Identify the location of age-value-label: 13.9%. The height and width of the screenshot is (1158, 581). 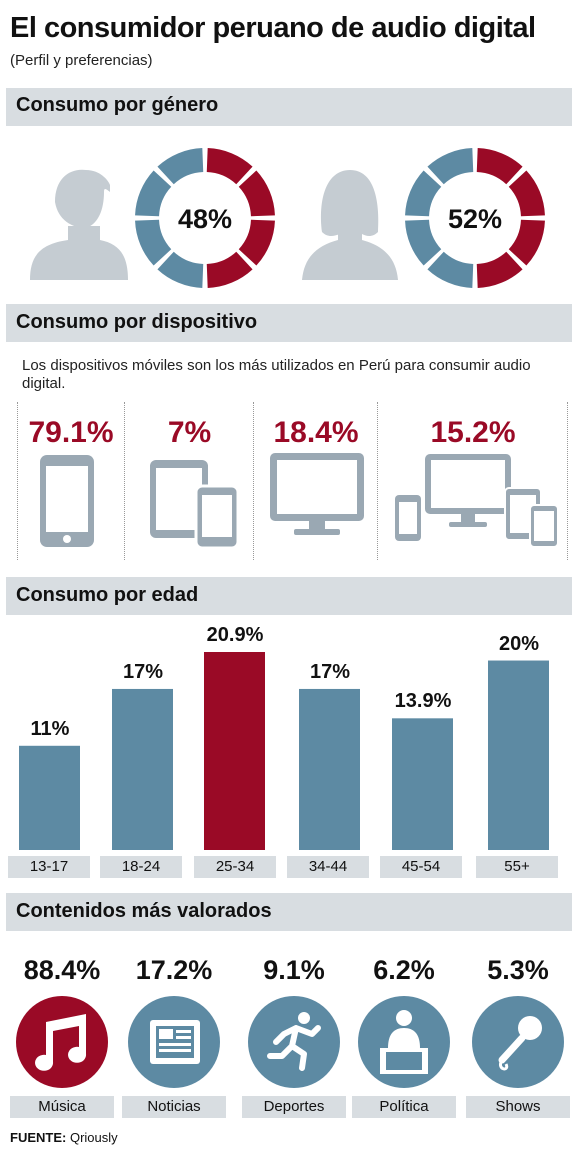
(423, 701).